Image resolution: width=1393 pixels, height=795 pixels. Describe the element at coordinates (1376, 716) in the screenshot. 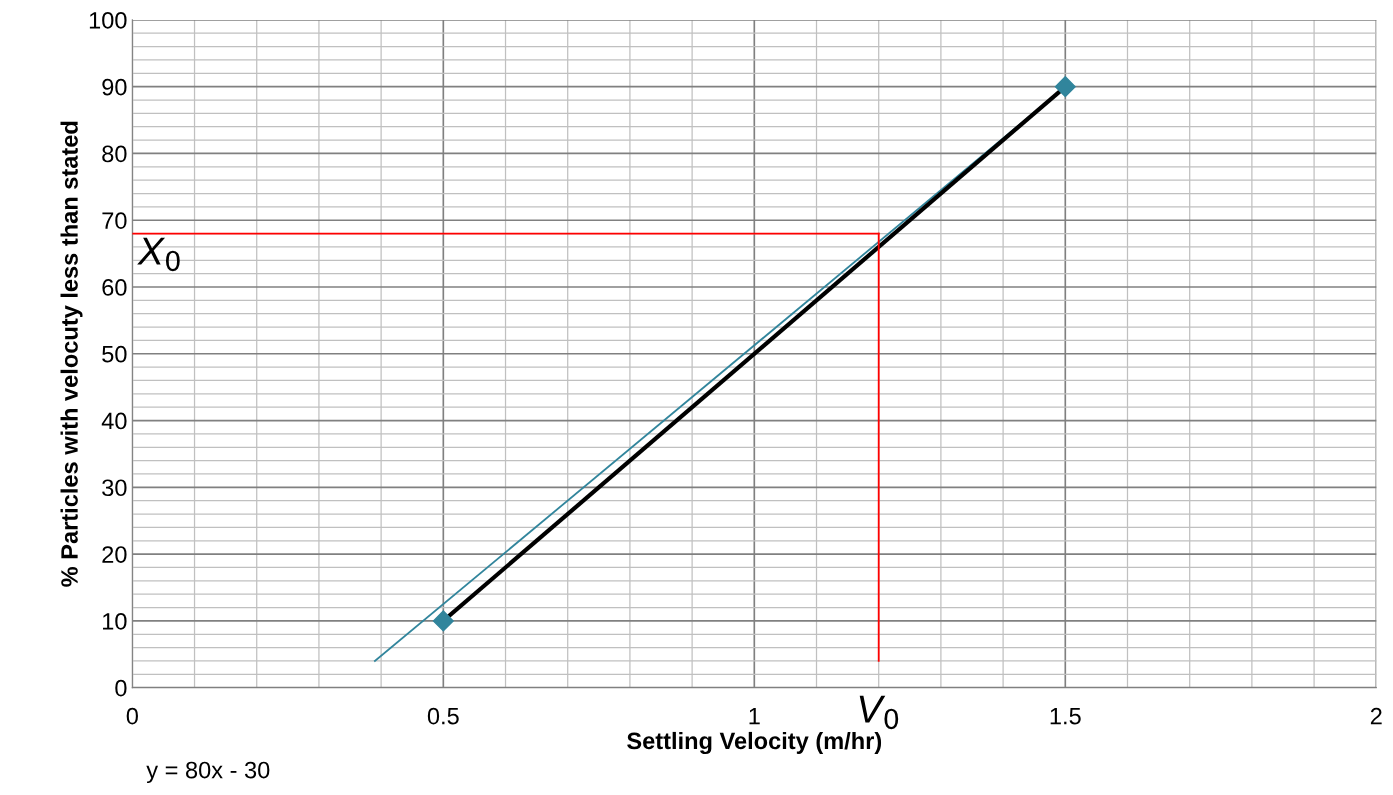

I see `x-tick-label: 2` at that location.